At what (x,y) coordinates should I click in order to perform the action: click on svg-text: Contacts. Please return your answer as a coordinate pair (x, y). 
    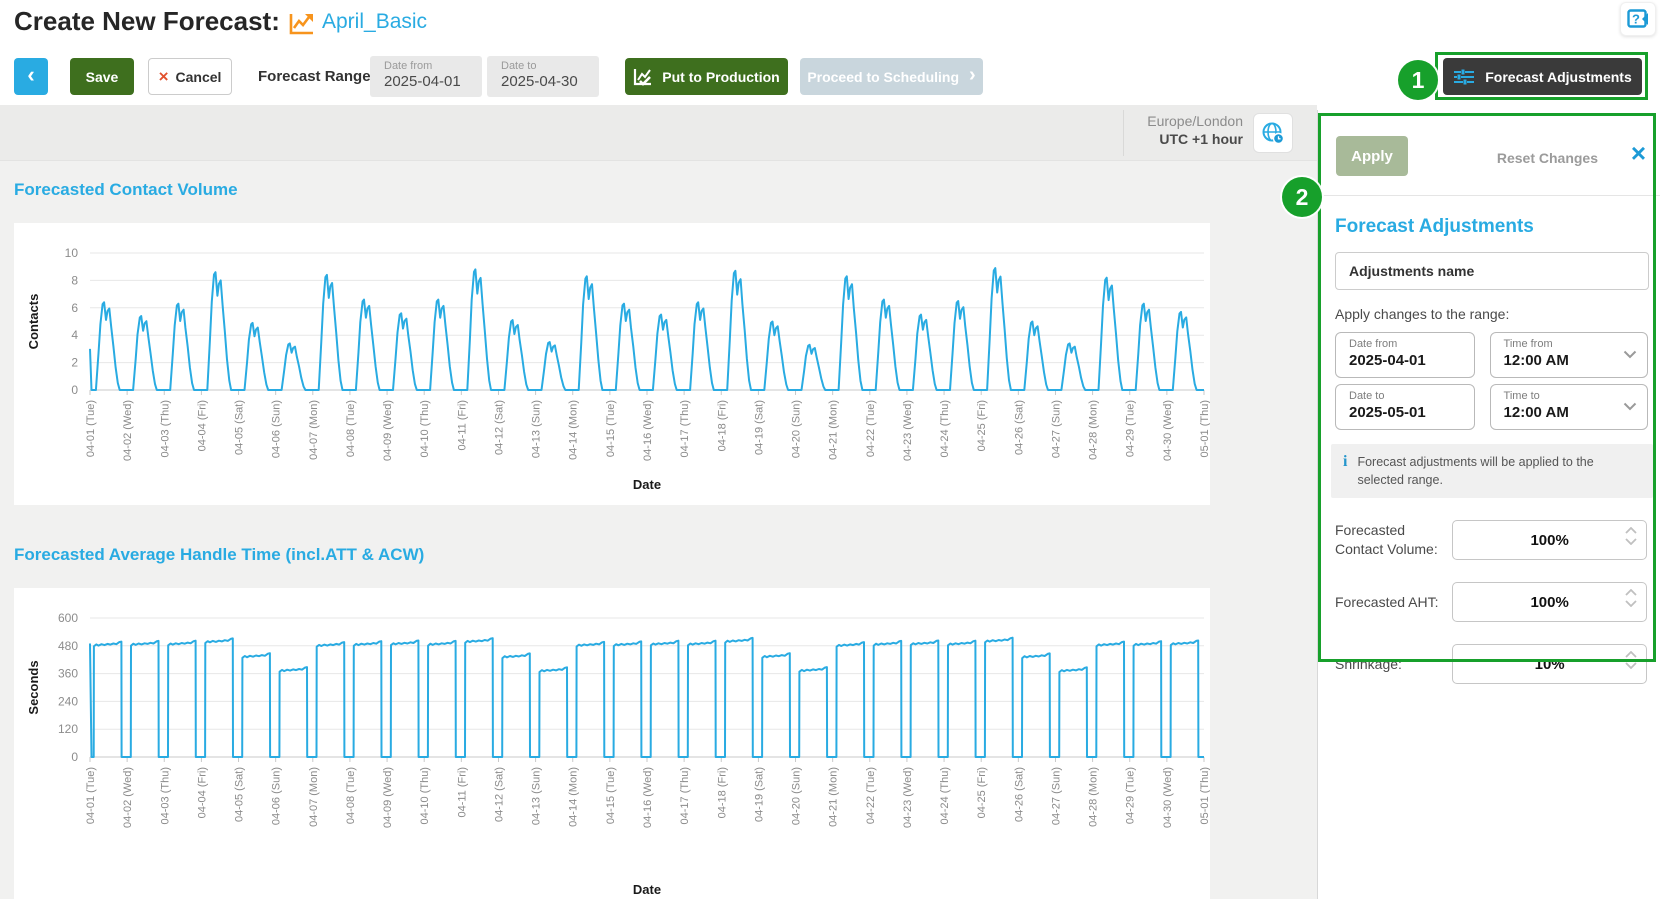
    Looking at the image, I should click on (33, 322).